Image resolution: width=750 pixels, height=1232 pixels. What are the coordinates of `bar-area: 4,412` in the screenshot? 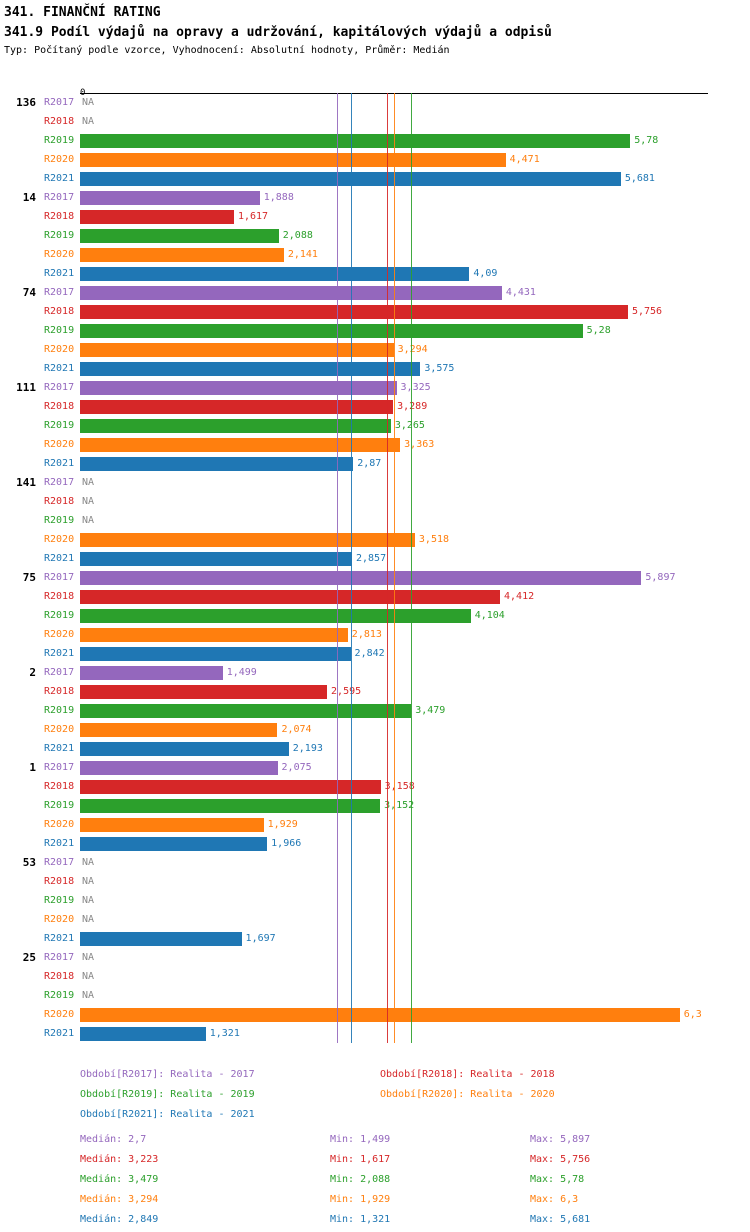 It's located at (415, 596).